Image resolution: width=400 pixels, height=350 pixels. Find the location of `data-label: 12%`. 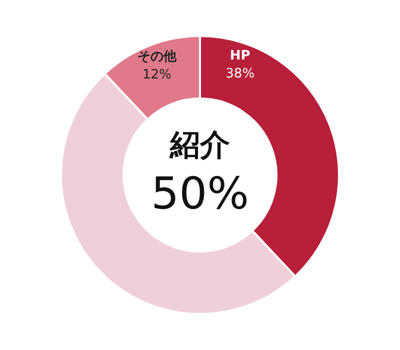

data-label: 12% is located at coordinates (157, 75).